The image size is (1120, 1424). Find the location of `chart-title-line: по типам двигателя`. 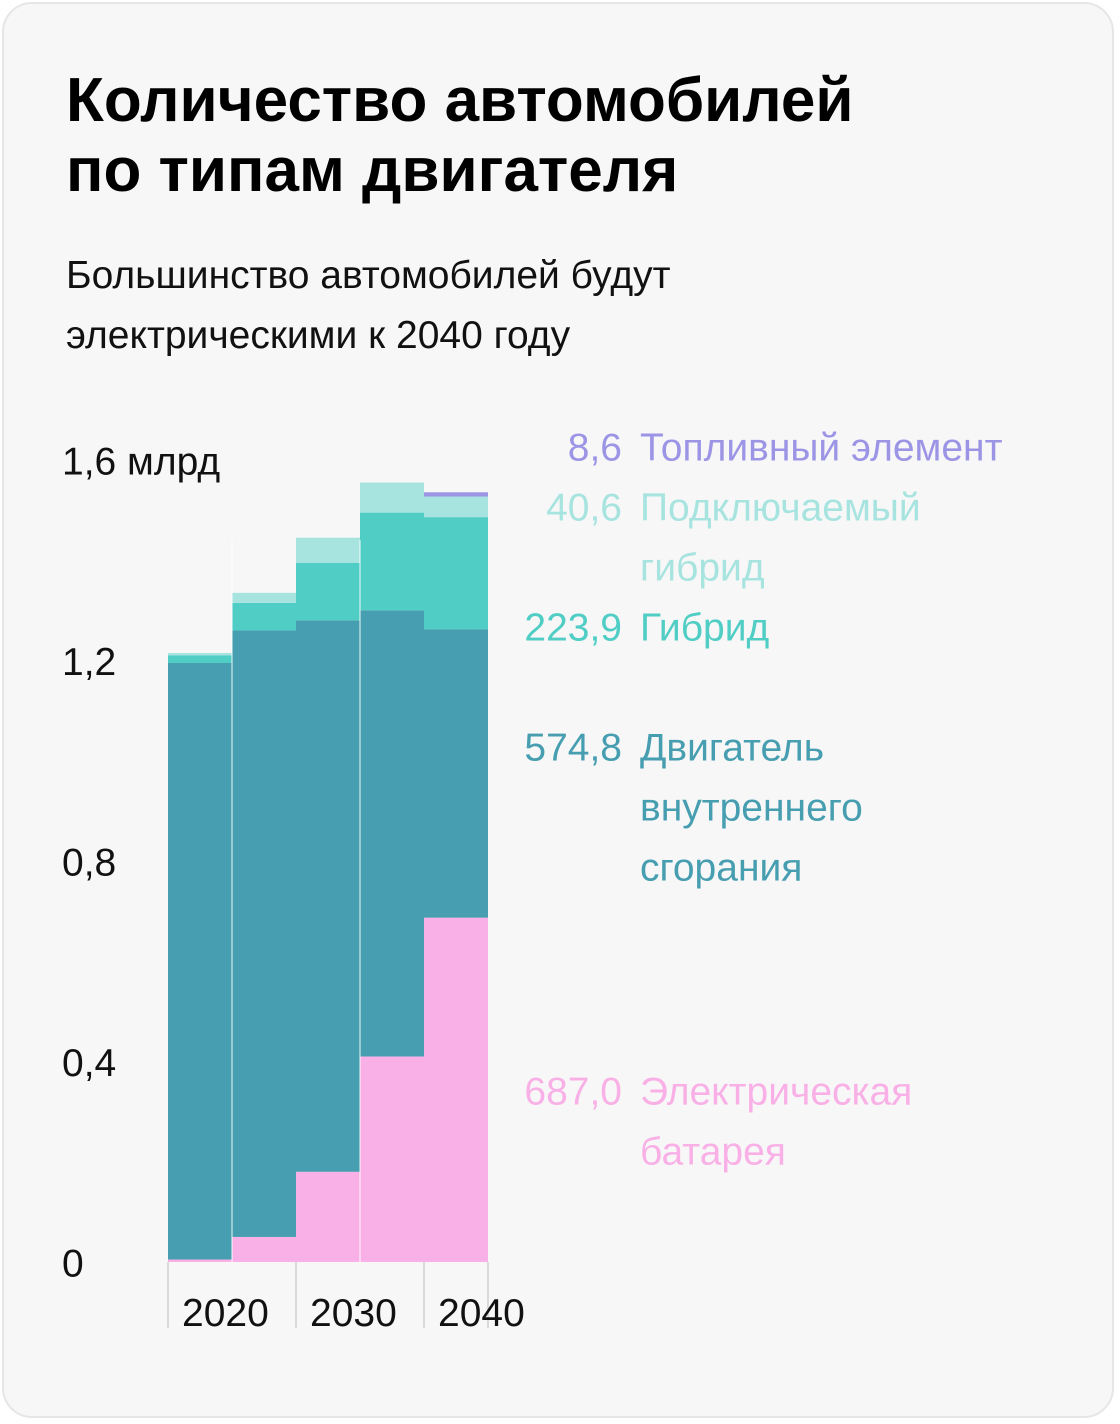

chart-title-line: по типам двигателя is located at coordinates (372, 170).